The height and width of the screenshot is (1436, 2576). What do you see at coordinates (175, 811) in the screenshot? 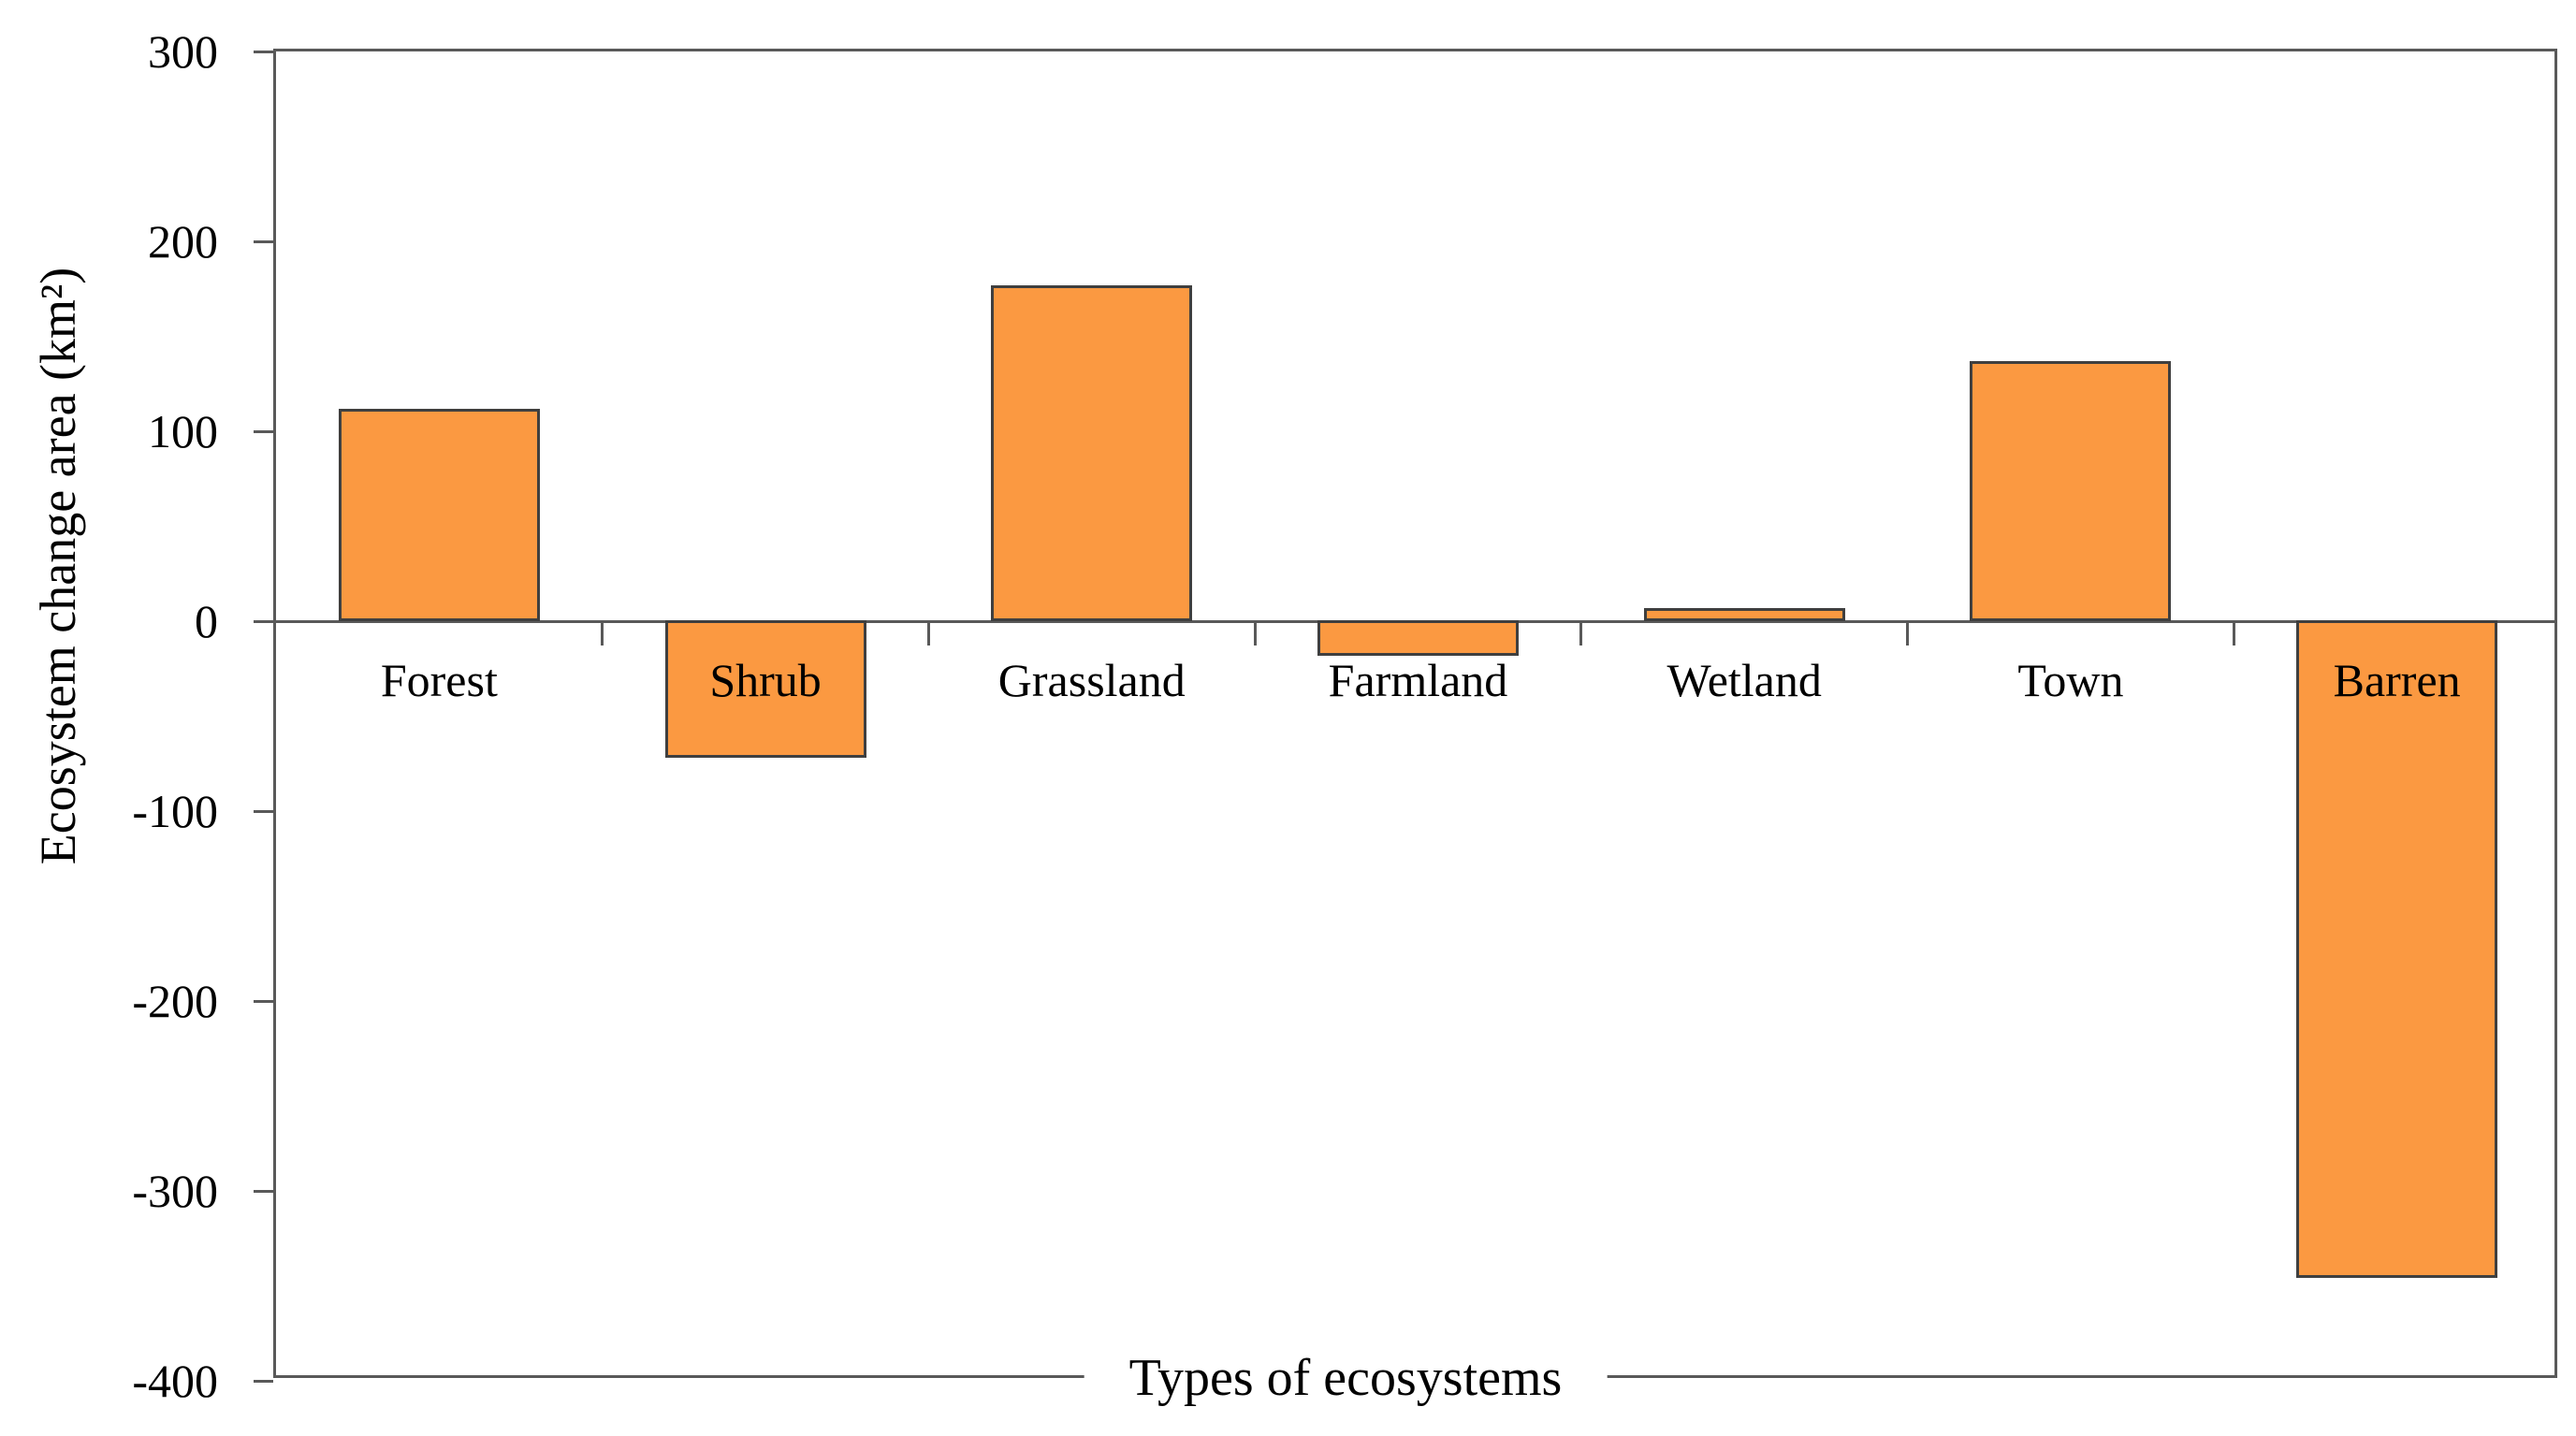
I see `y-axis-tick-label: -100` at bounding box center [175, 811].